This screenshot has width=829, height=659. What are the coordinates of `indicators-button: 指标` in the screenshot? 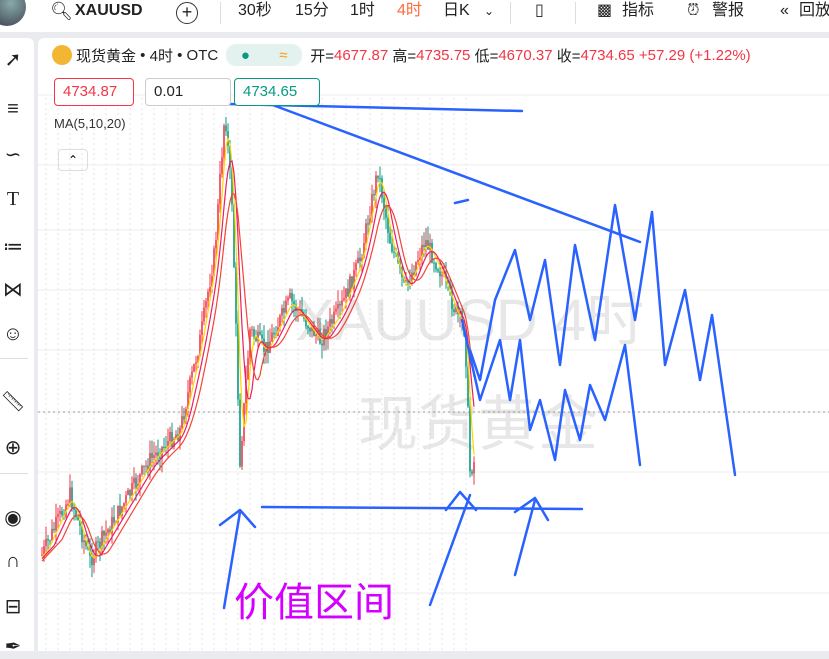 It's located at (638, 10).